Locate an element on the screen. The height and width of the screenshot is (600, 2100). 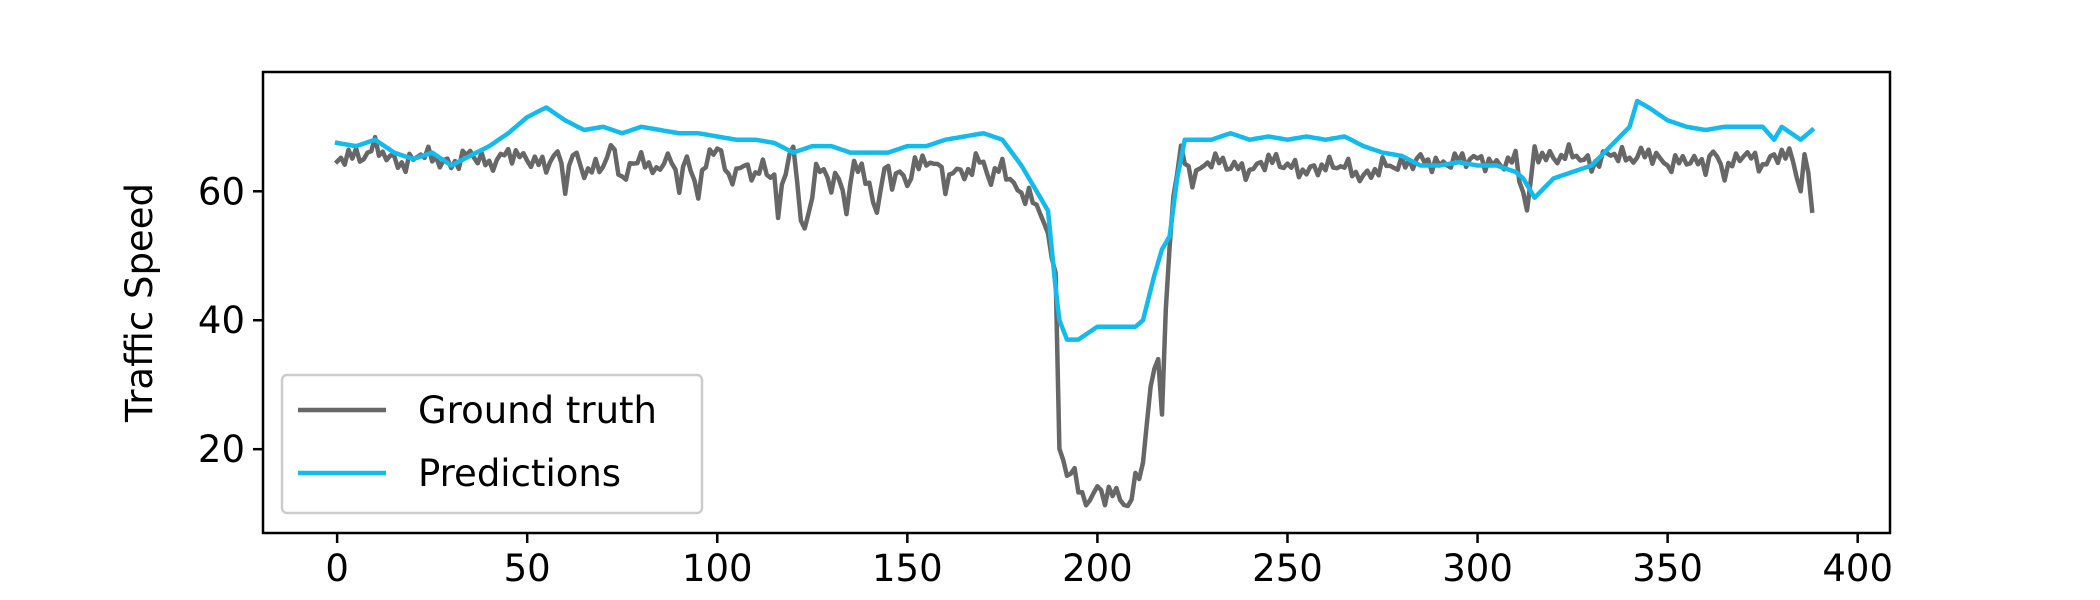
x-tick-label: 150 is located at coordinates (907, 568).